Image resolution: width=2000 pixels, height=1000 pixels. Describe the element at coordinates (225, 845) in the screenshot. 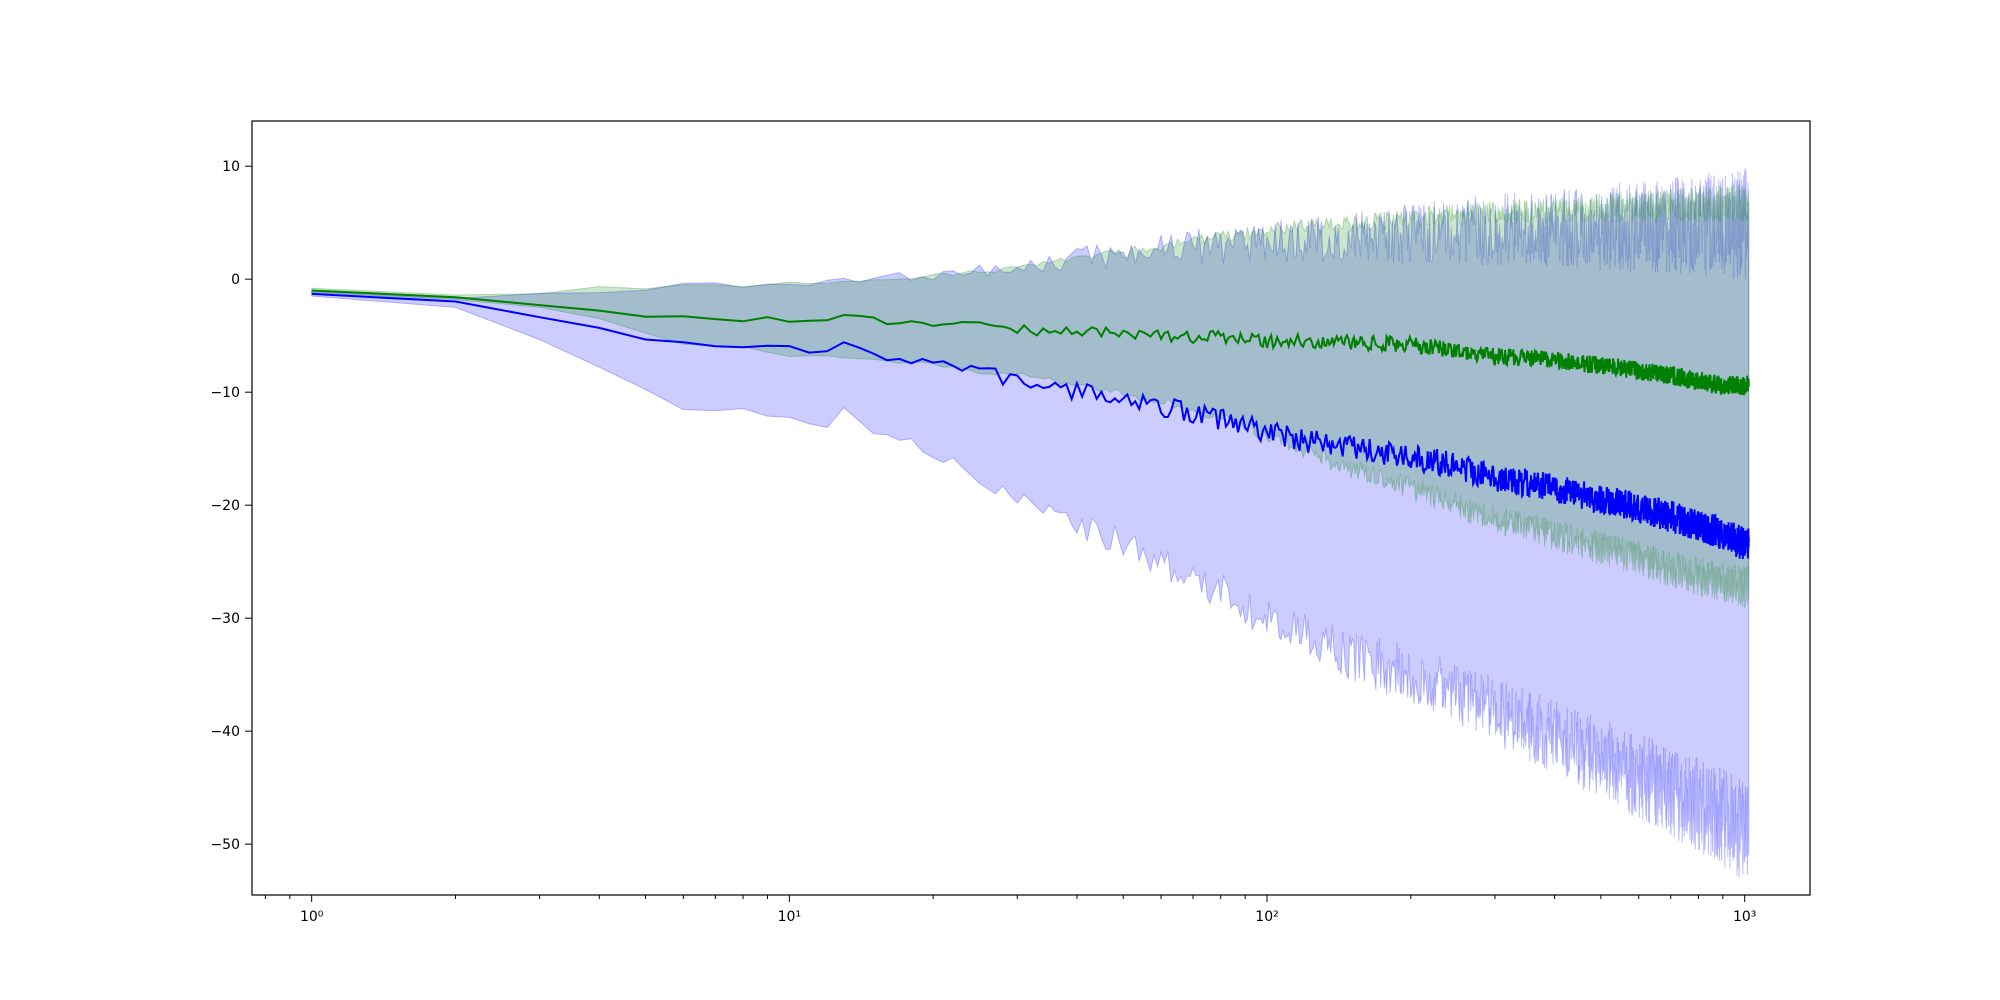

I see `y-tick-label: −50` at that location.